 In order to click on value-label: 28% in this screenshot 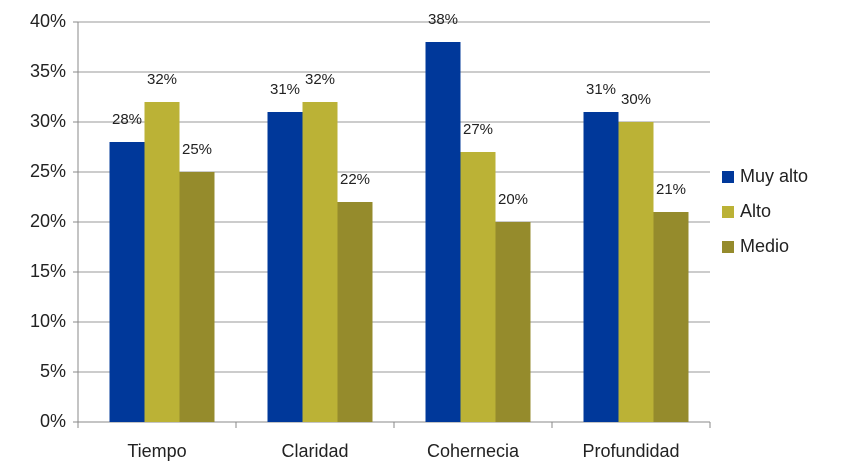, I will do `click(127, 119)`.